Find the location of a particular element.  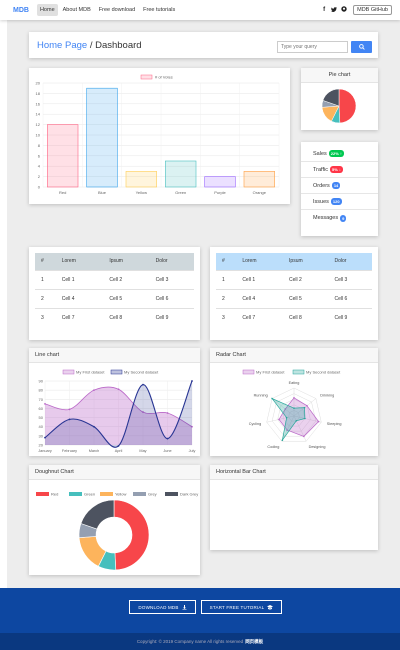

doughnut-segment is located at coordinates (97, 514).